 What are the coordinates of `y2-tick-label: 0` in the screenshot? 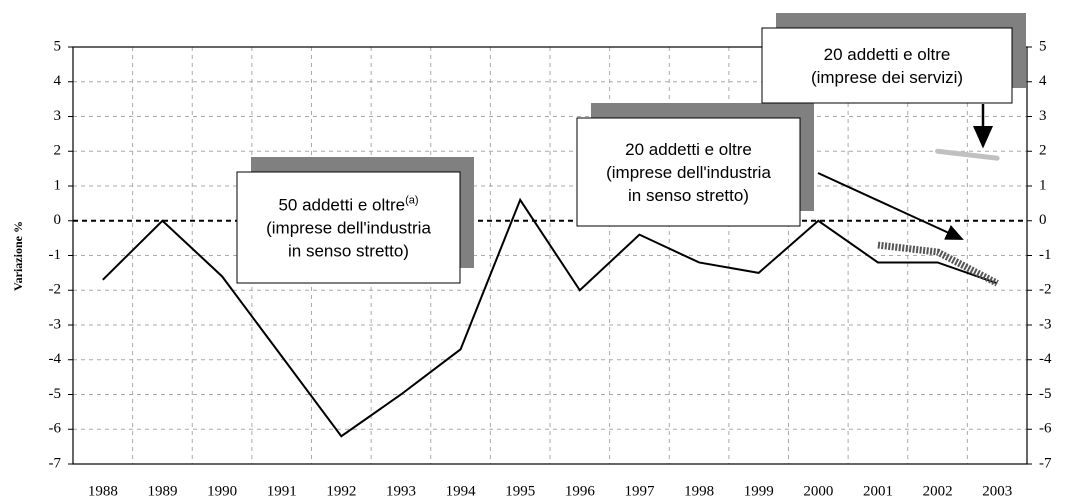 It's located at (1043, 220).